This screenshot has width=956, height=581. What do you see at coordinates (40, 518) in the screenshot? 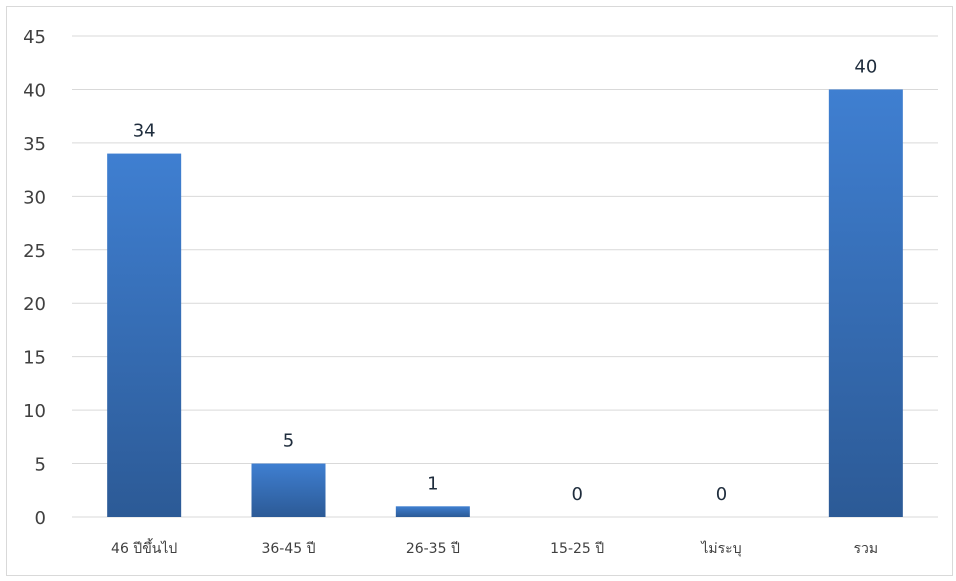
I see `y-tick-label: 0` at bounding box center [40, 518].